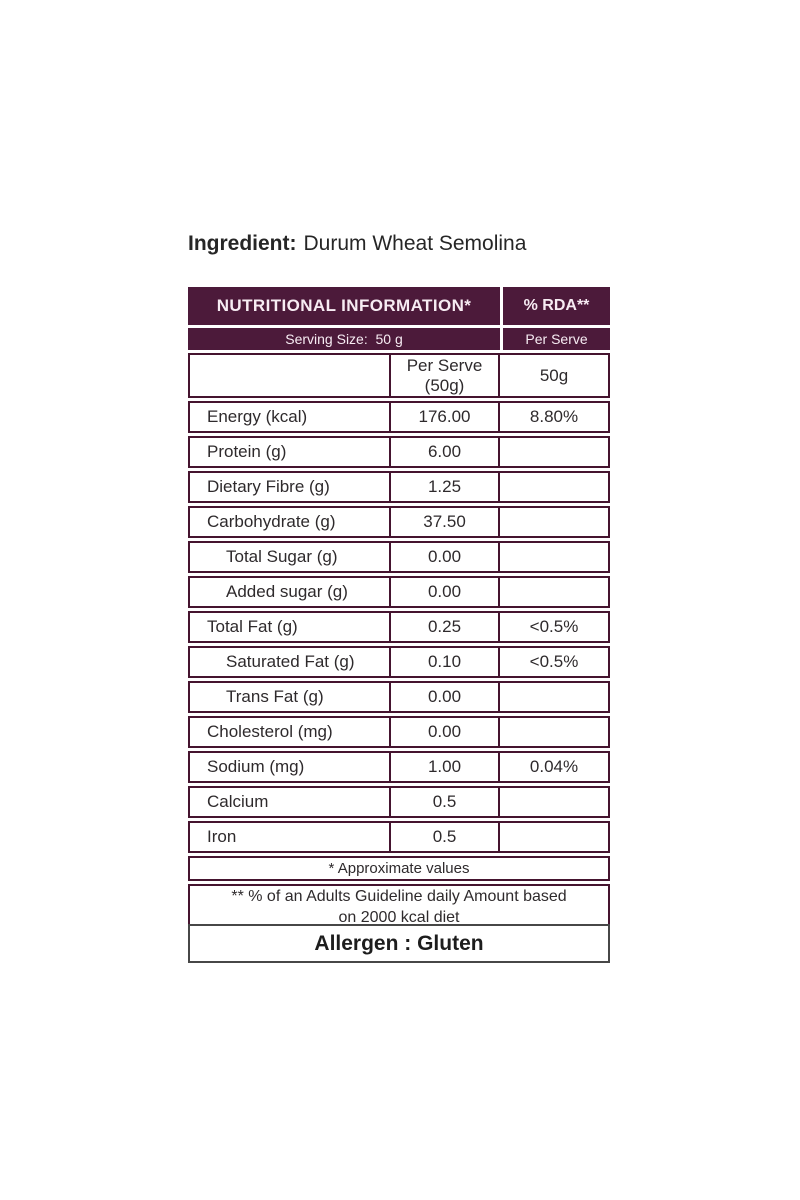 Image resolution: width=800 pixels, height=1200 pixels. What do you see at coordinates (289, 732) in the screenshot?
I see `nutrient-label: Cholesterol (mg)` at bounding box center [289, 732].